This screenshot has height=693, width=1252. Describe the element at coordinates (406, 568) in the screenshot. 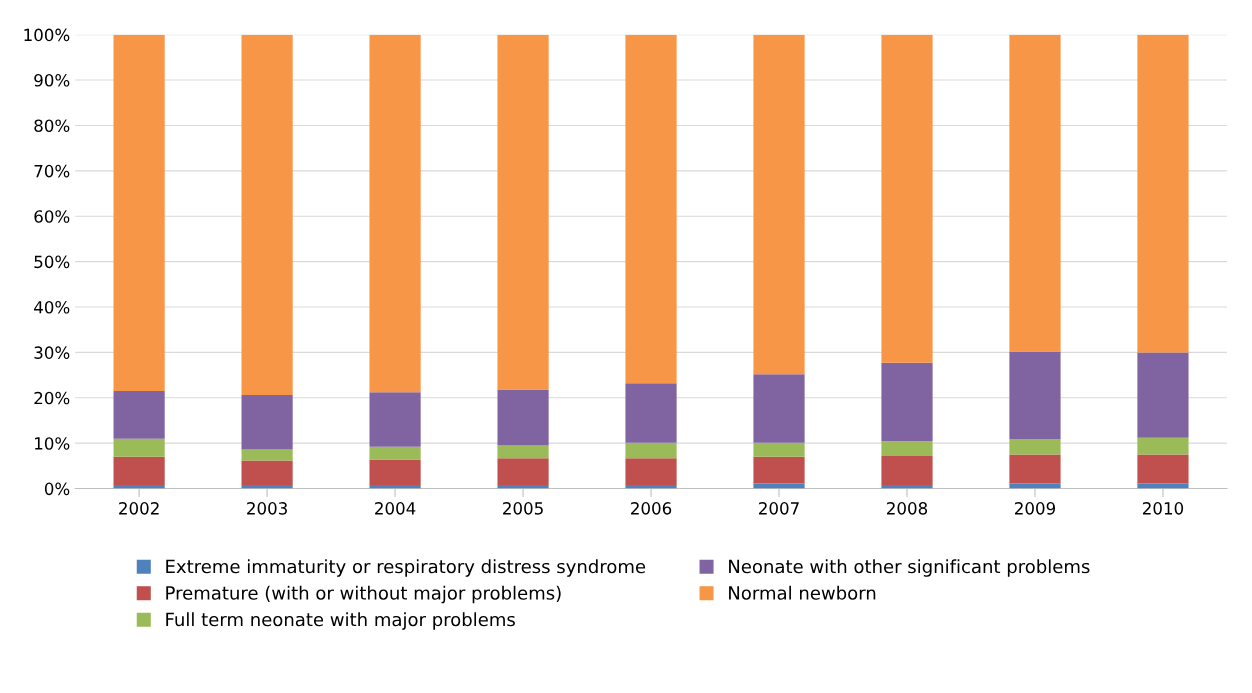

I see `legend-label: Extreme immaturity or respiratory distress syndrome` at that location.